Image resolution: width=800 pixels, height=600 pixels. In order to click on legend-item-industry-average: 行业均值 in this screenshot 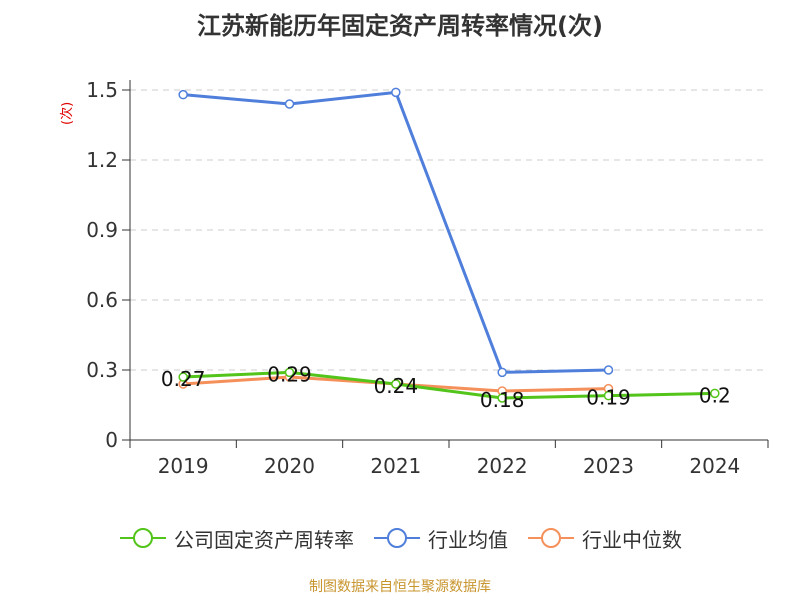, I will do `click(440, 538)`.